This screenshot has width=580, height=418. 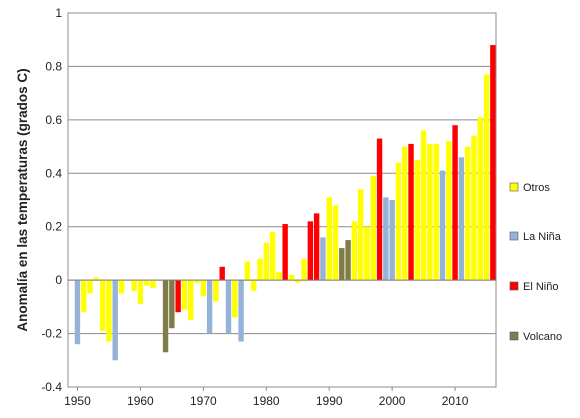 What do you see at coordinates (115, 320) in the screenshot?
I see `bar-1956` at bounding box center [115, 320].